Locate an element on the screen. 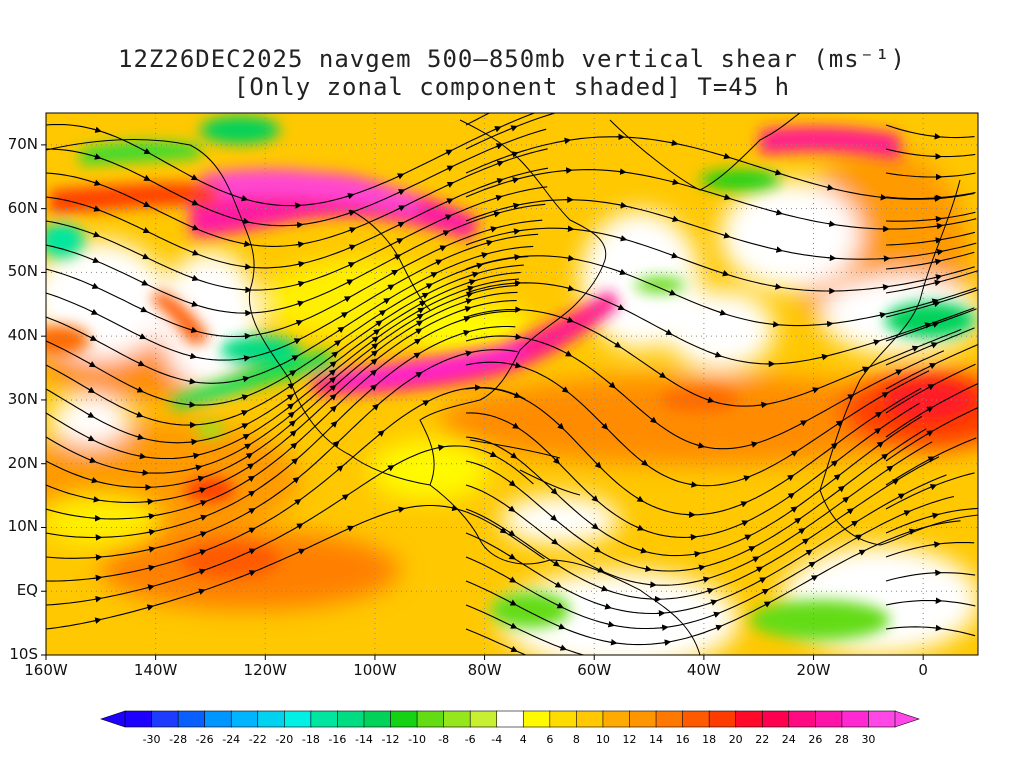  colorbar-label: 8 is located at coordinates (576, 739).